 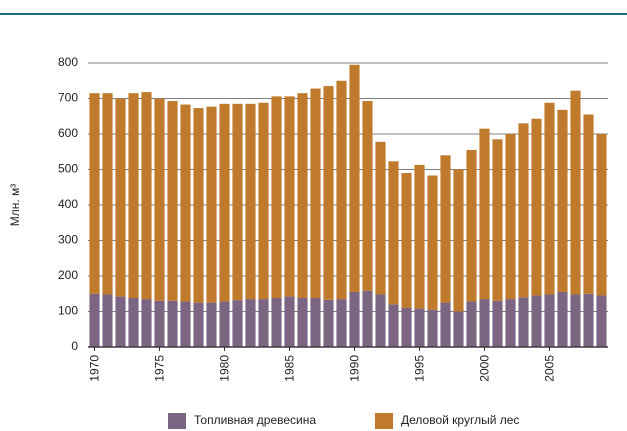 What do you see at coordinates (355, 368) in the screenshot?
I see `x-tick-label: 1990` at bounding box center [355, 368].